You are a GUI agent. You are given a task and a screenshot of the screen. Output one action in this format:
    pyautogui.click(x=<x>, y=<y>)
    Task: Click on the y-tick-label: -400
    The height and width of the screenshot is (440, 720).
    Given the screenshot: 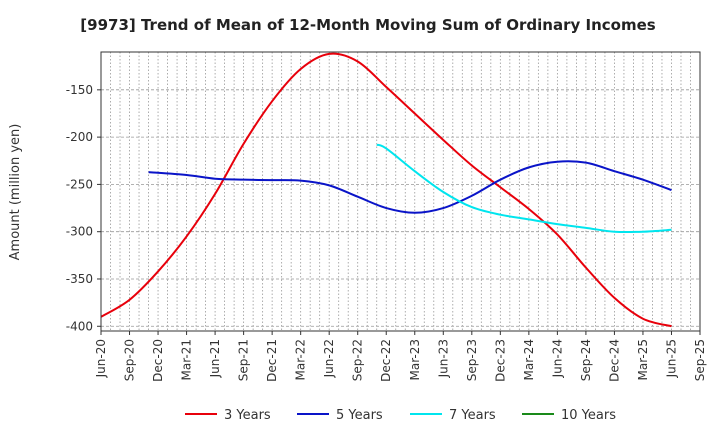 What is the action you would take?
    pyautogui.click(x=79, y=326)
    